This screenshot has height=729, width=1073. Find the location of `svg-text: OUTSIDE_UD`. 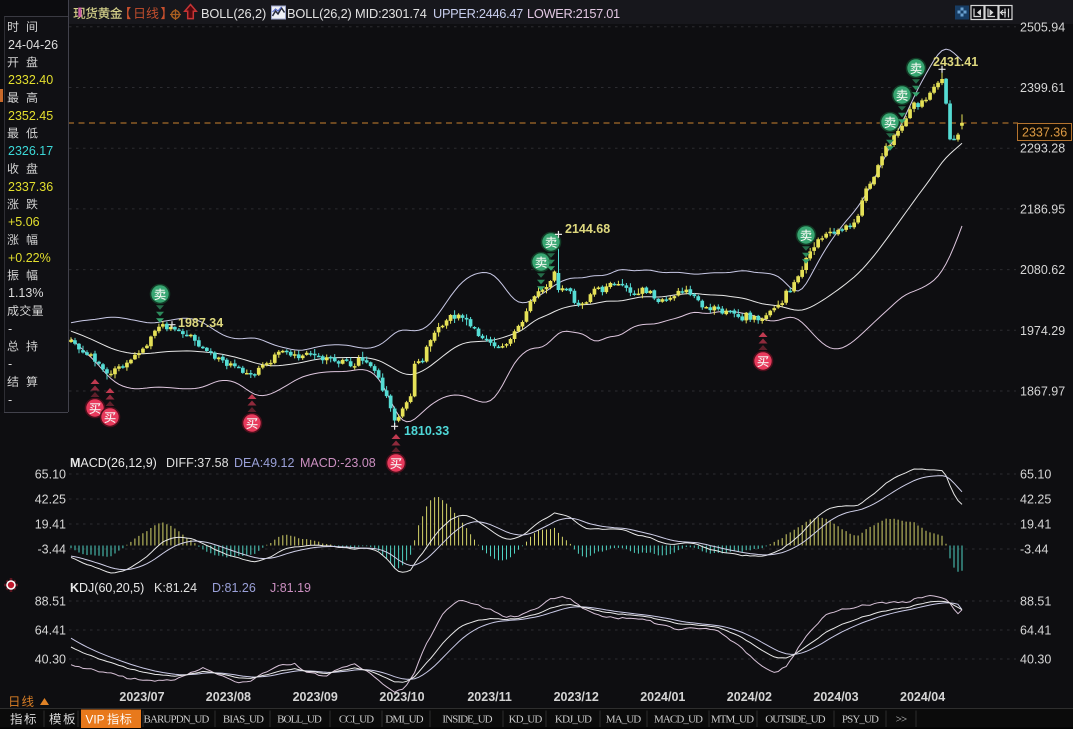

svg-text: OUTSIDE_UD is located at coordinates (795, 720).